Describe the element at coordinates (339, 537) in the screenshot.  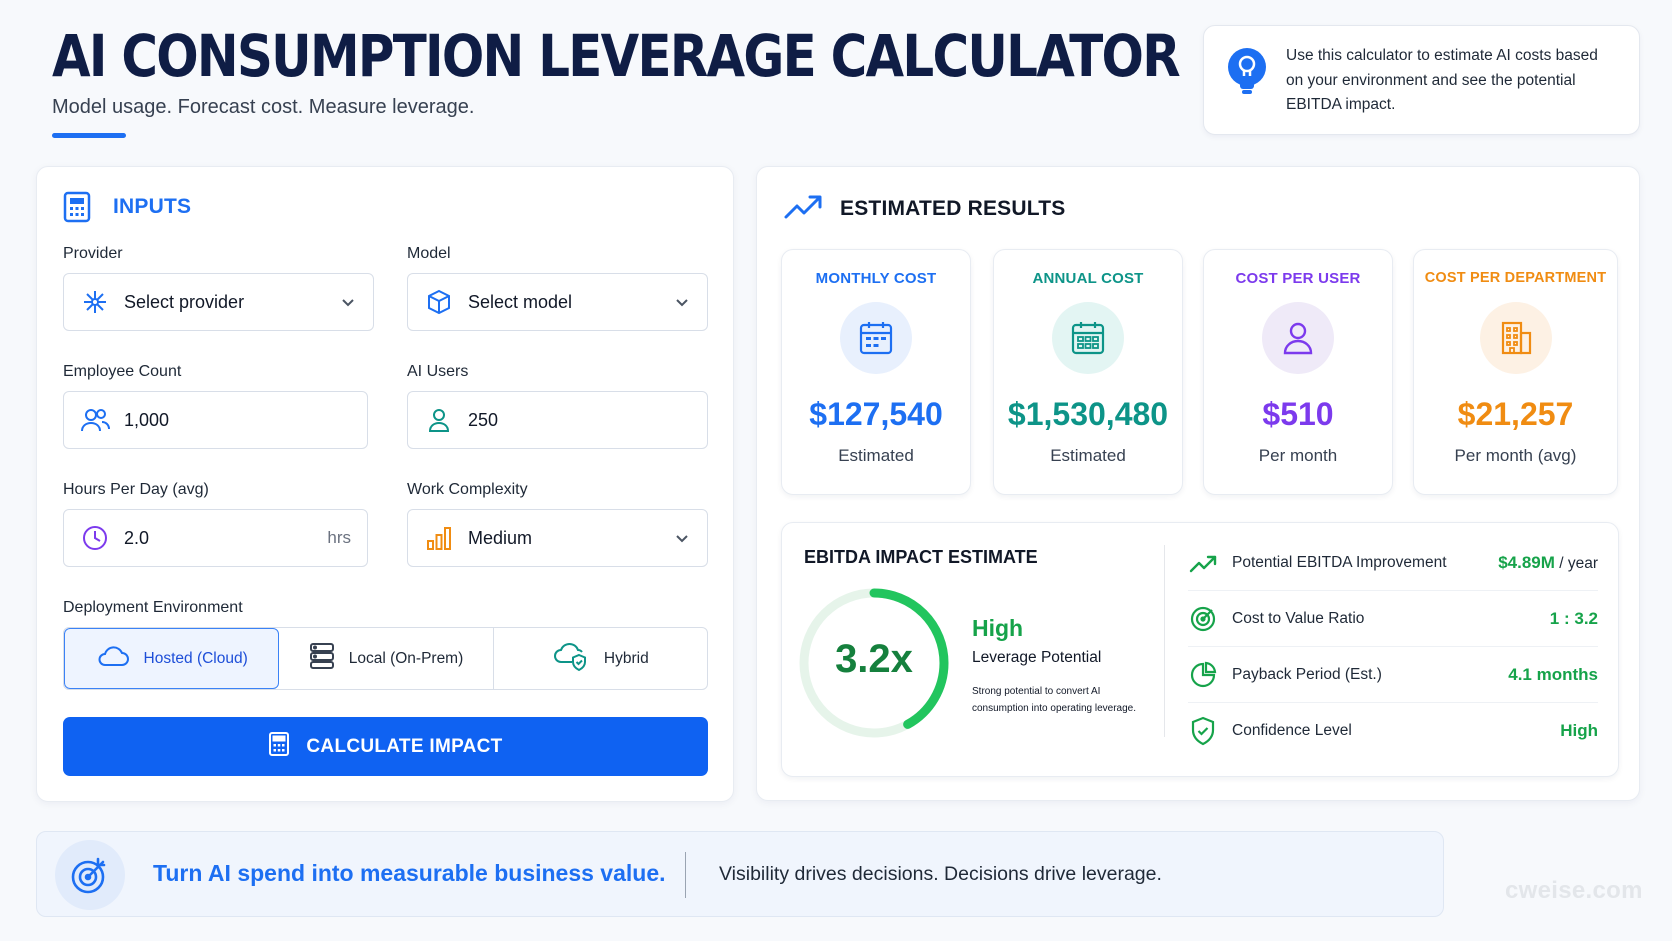
I see `hours-unit: hrs` at that location.